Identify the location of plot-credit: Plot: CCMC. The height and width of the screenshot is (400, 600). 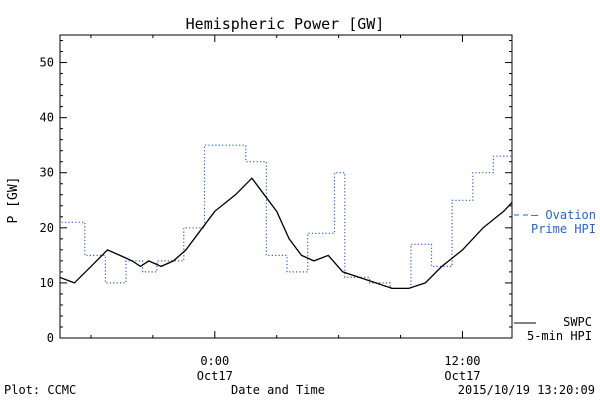
(40, 390).